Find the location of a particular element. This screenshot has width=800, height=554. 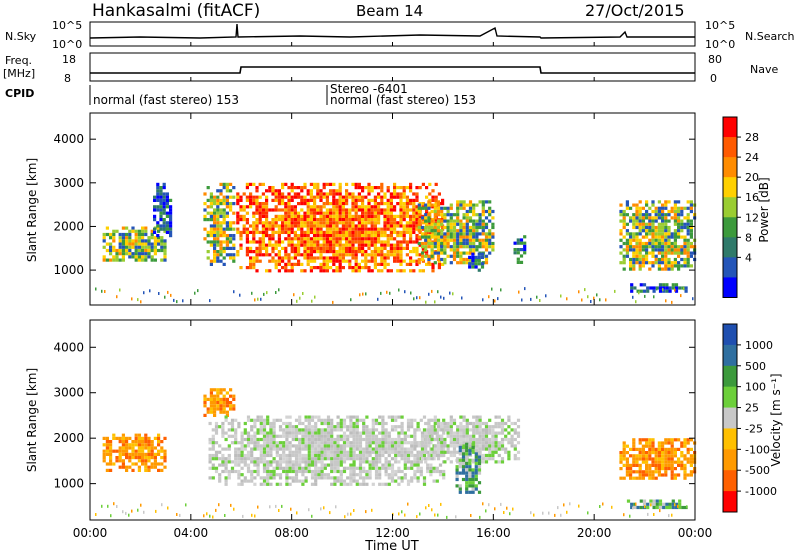

velocity-noise-cell is located at coordinates (96, 514).